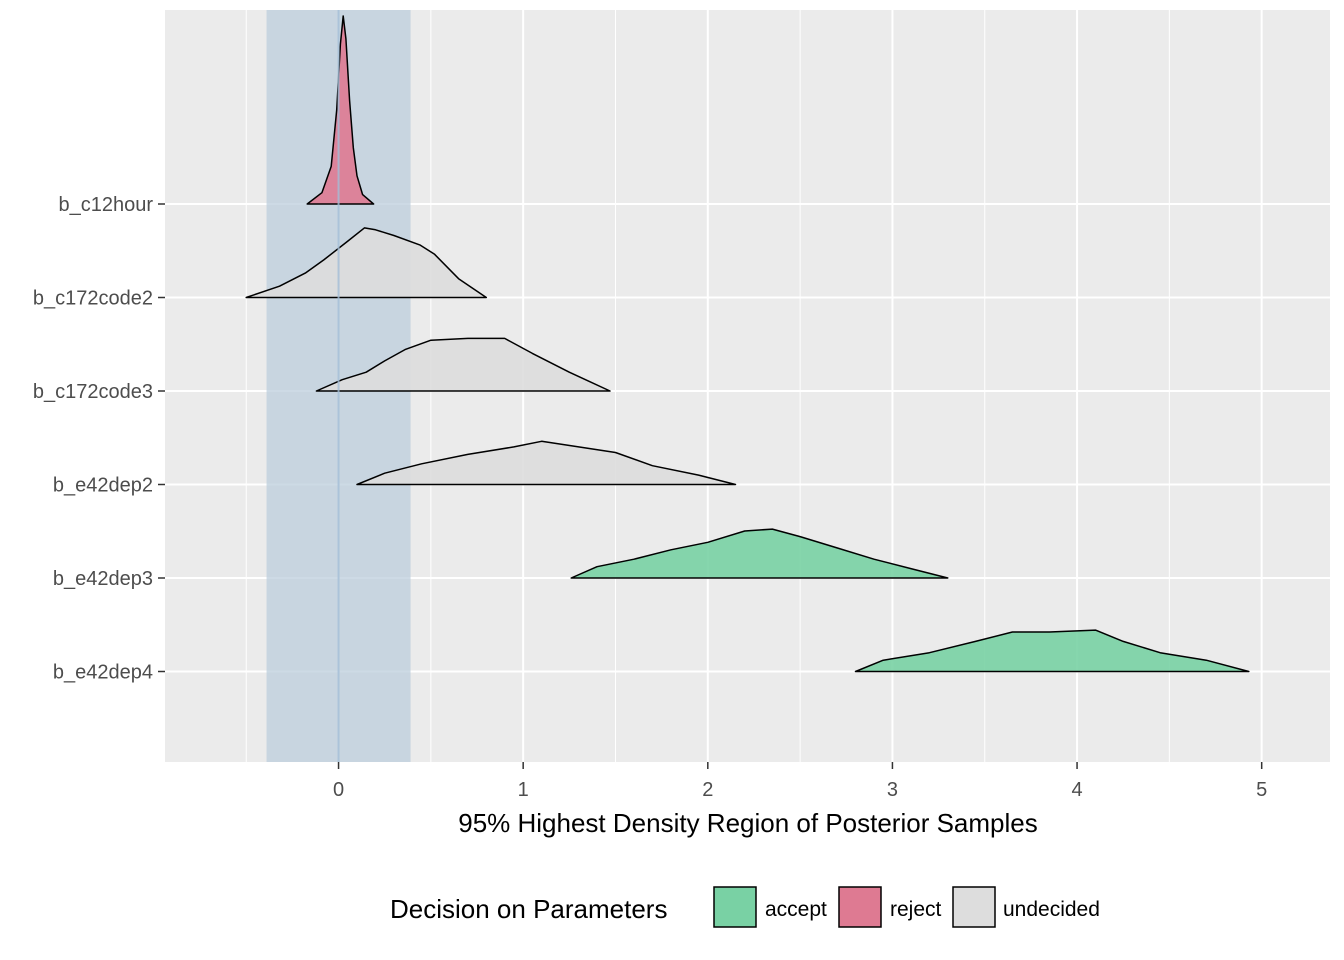 The width and height of the screenshot is (1344, 960). I want to click on y-tick-label: b_c172code3, so click(93, 392).